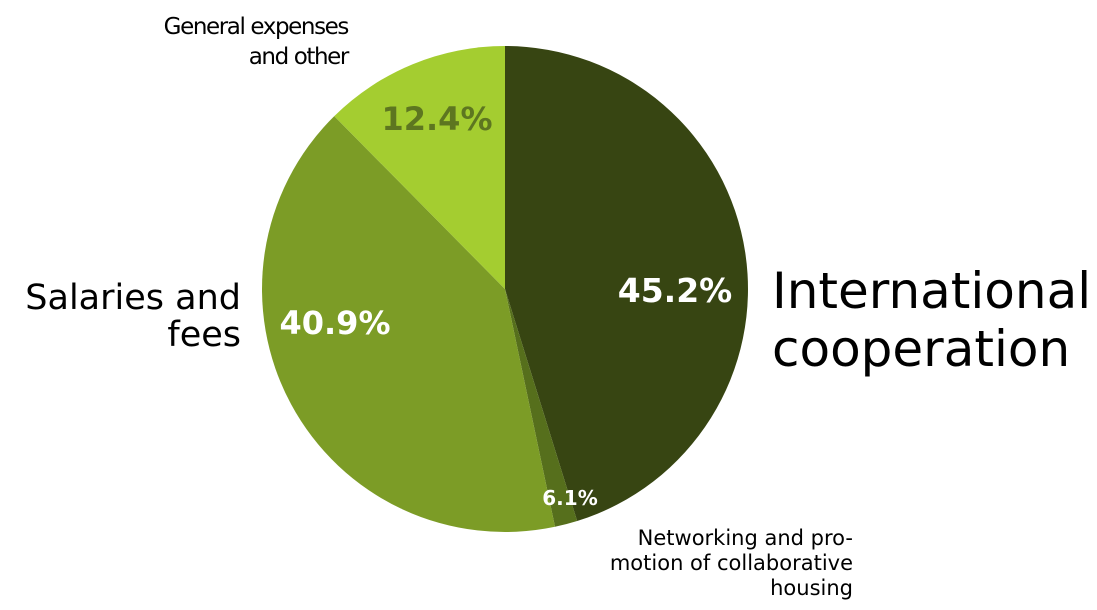 This screenshot has height=610, width=1097. I want to click on label-international-cooperation: International cooperation, so click(931, 320).